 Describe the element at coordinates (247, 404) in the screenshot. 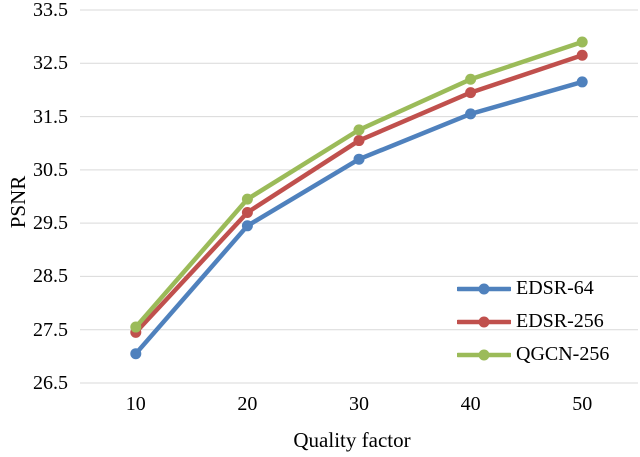

I see `x-tick-label: 20` at that location.